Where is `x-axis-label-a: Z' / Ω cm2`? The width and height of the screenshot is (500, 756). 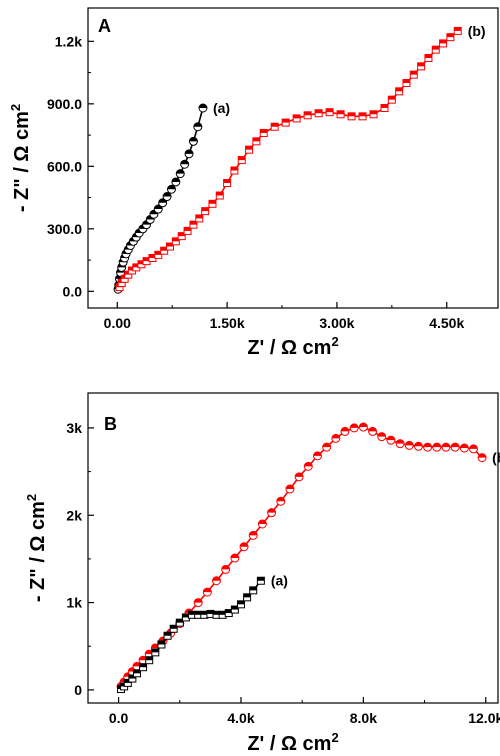 x-axis-label-a: Z' / Ω cm2 is located at coordinates (292, 346).